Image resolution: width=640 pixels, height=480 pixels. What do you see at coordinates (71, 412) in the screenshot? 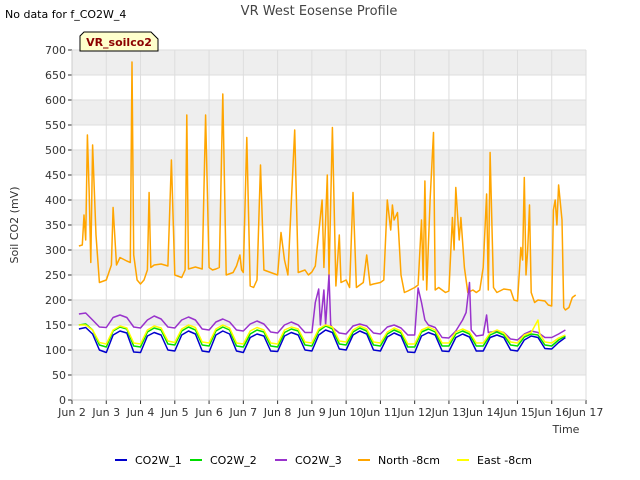
I see `x-tick-label: Jun 2` at bounding box center [71, 412].